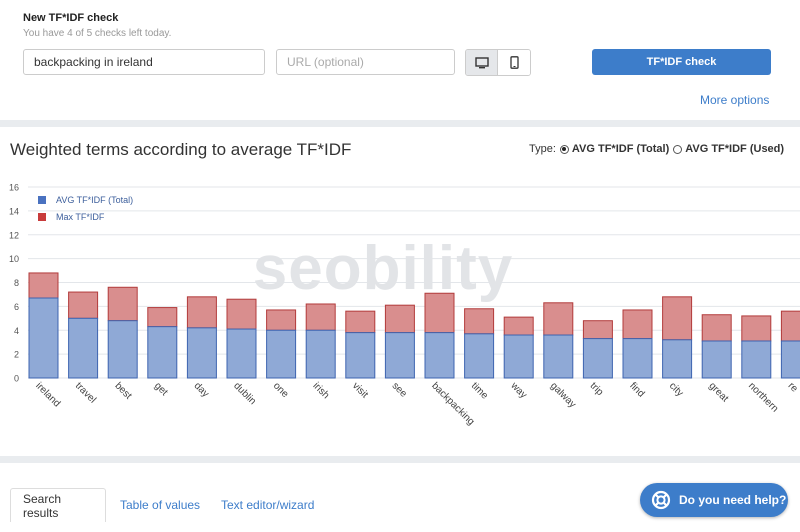 The image size is (800, 532). Describe the element at coordinates (14, 211) in the screenshot. I see `y-tick-label: 14` at that location.